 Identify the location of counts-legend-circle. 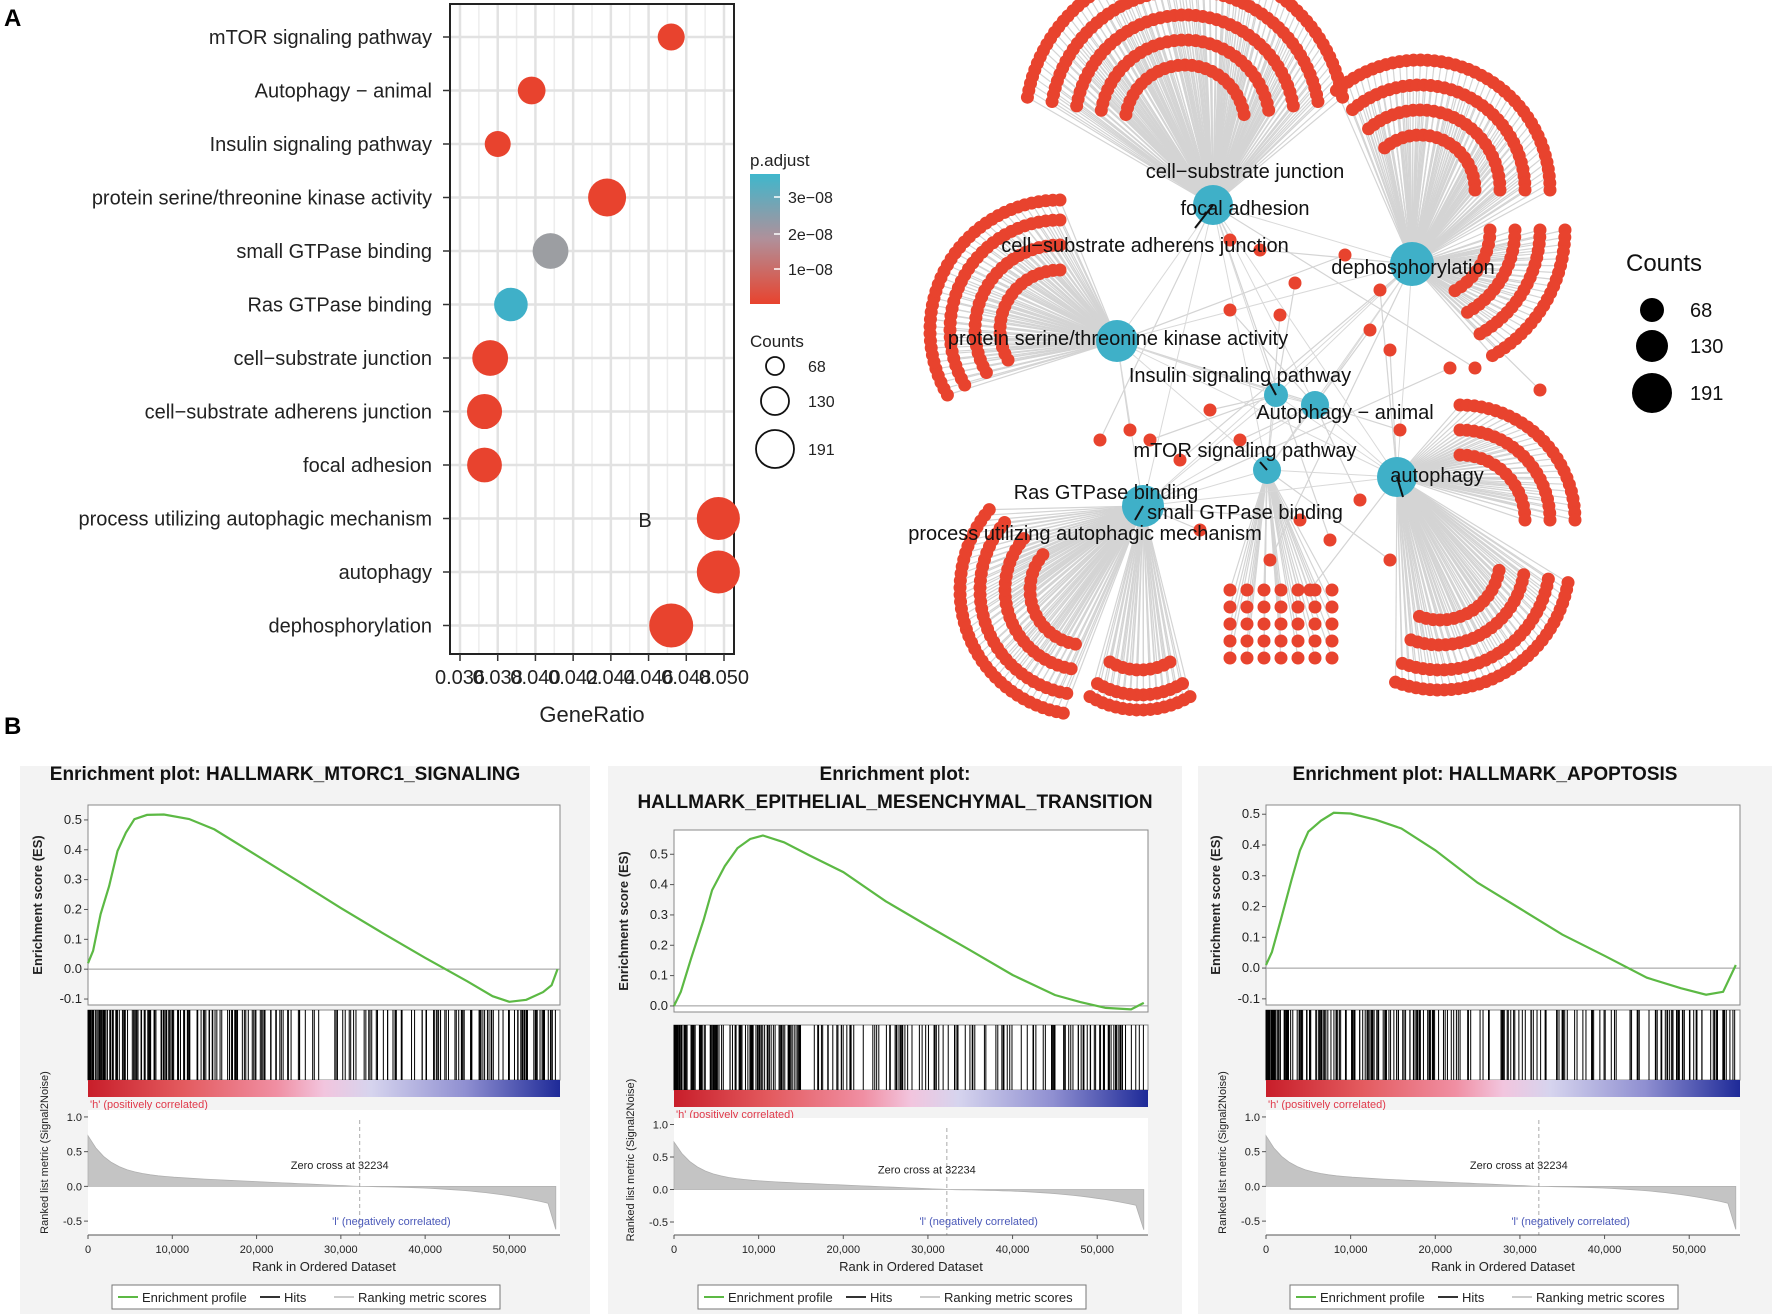
(775, 449).